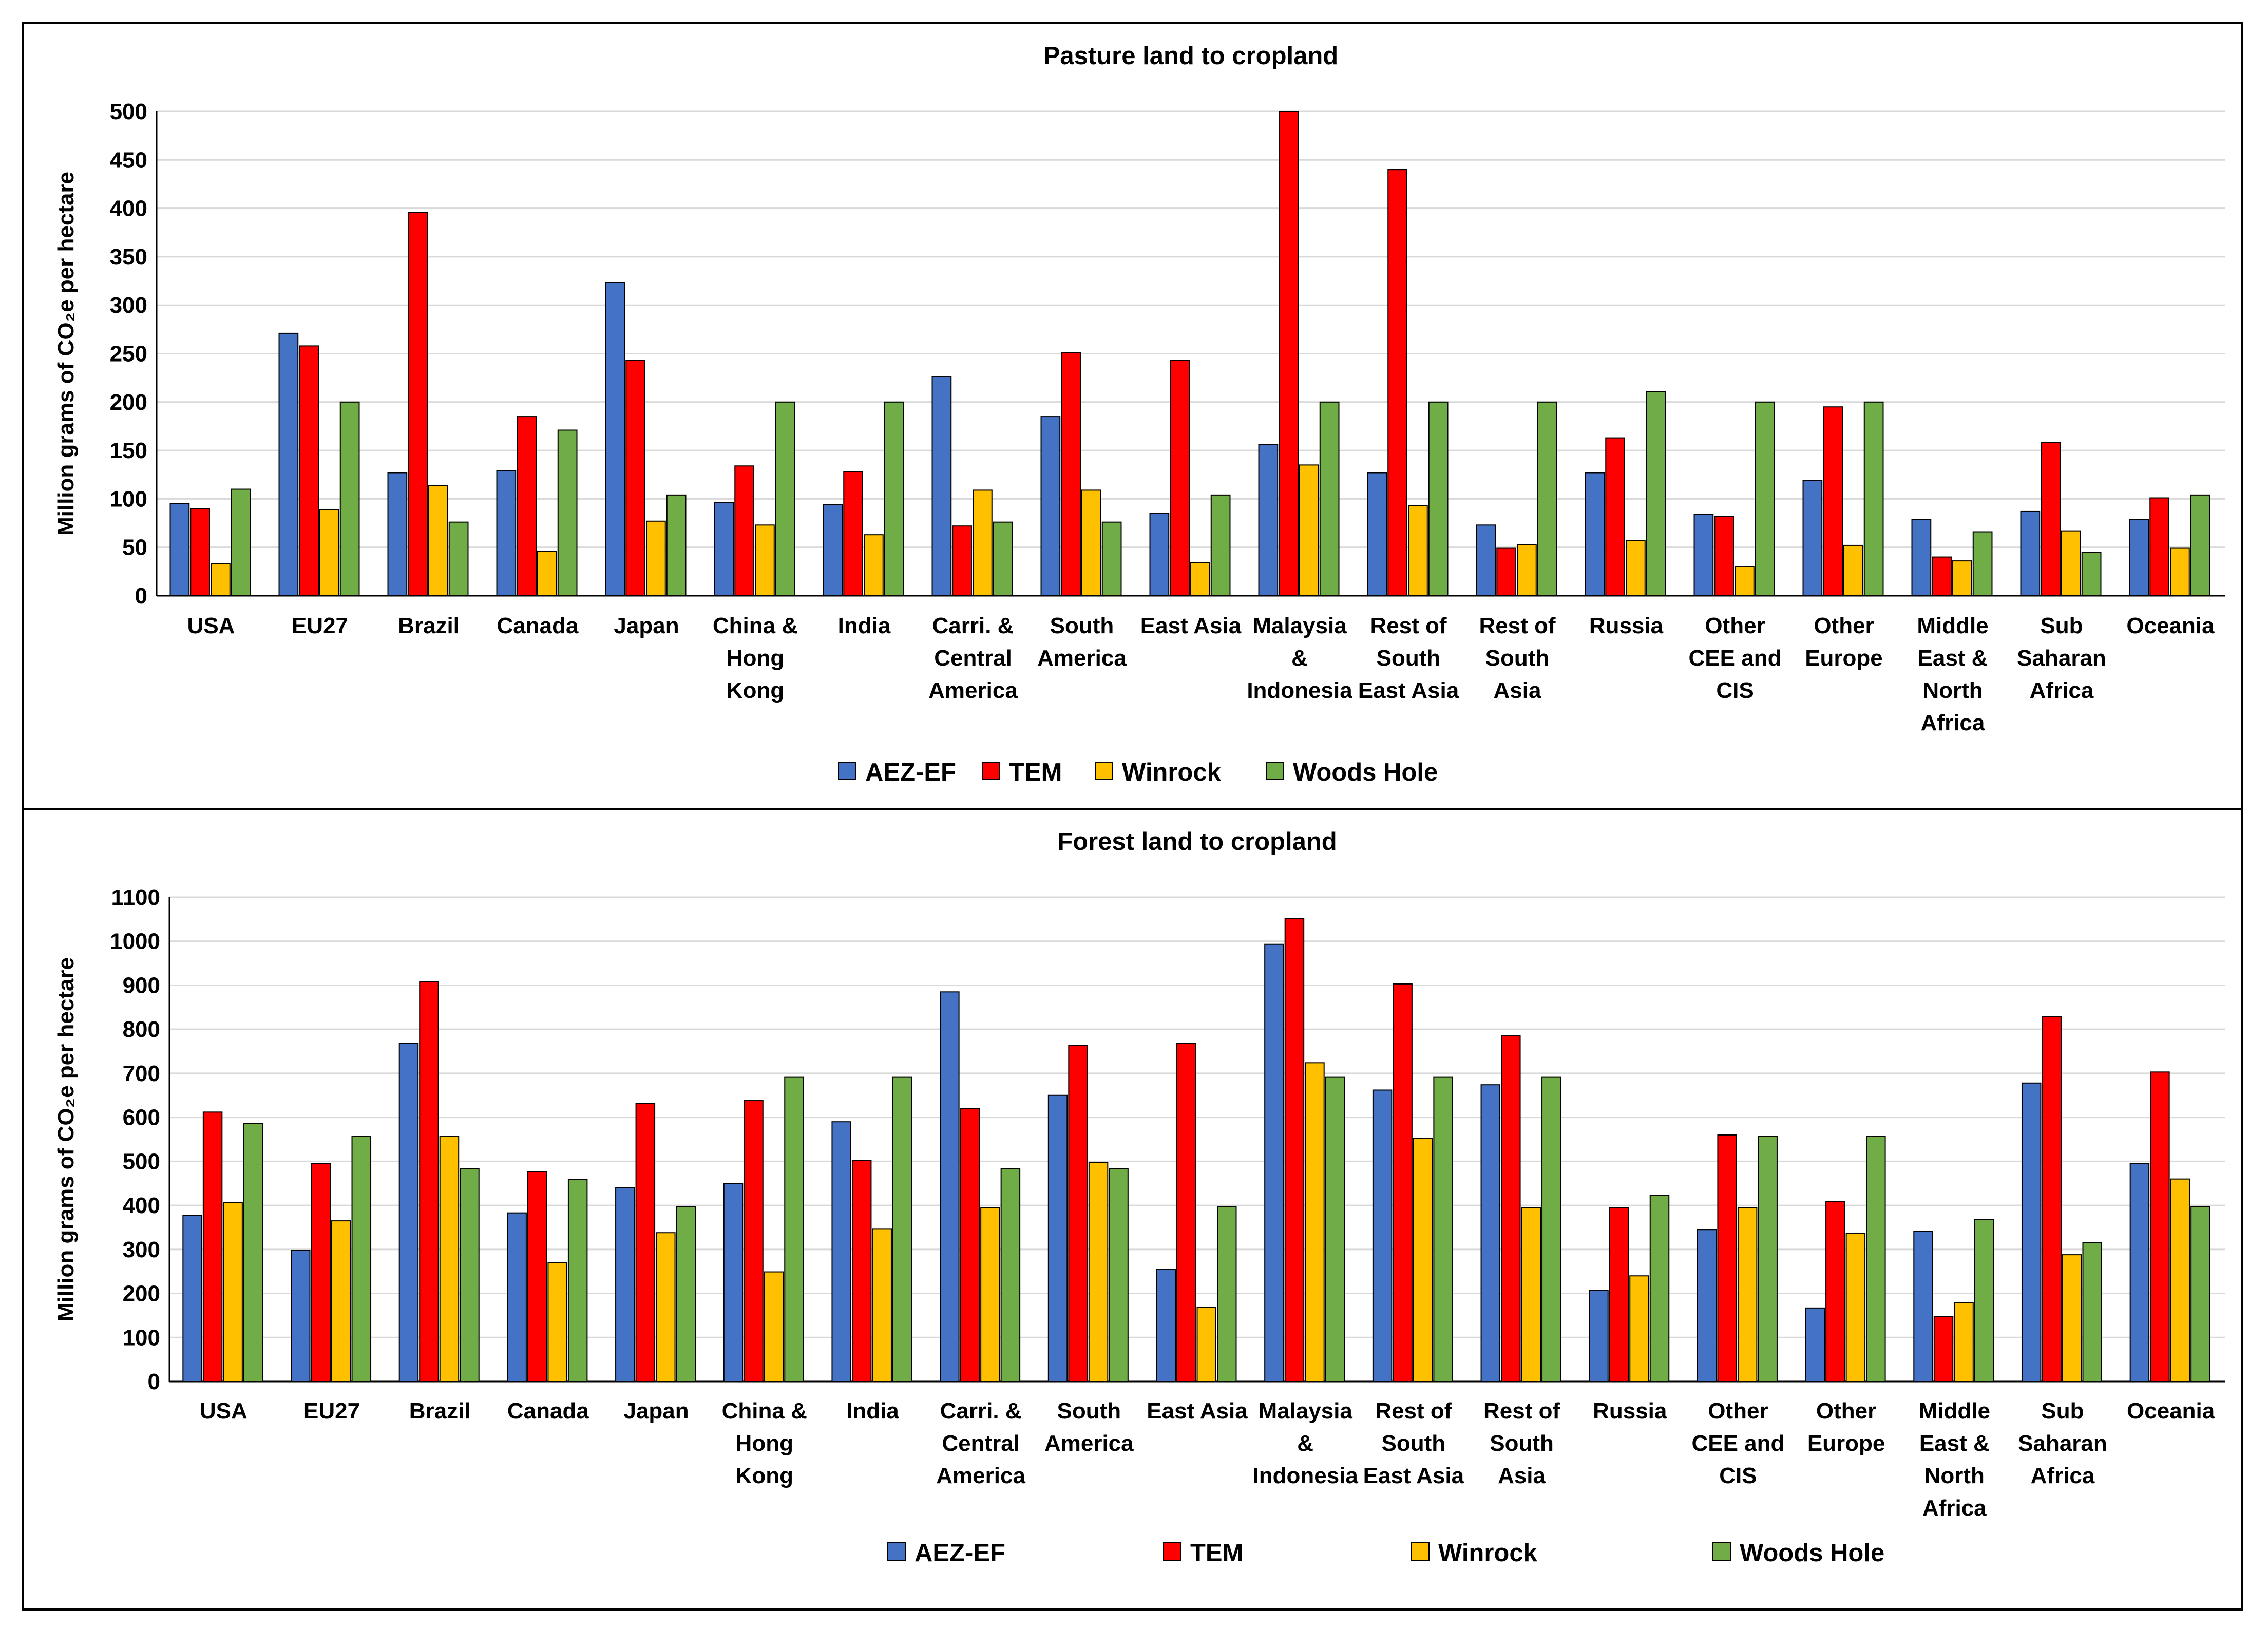 Image resolution: width=2268 pixels, height=1627 pixels. Describe the element at coordinates (1954, 1411) in the screenshot. I see `x-category-label: Middle` at that location.